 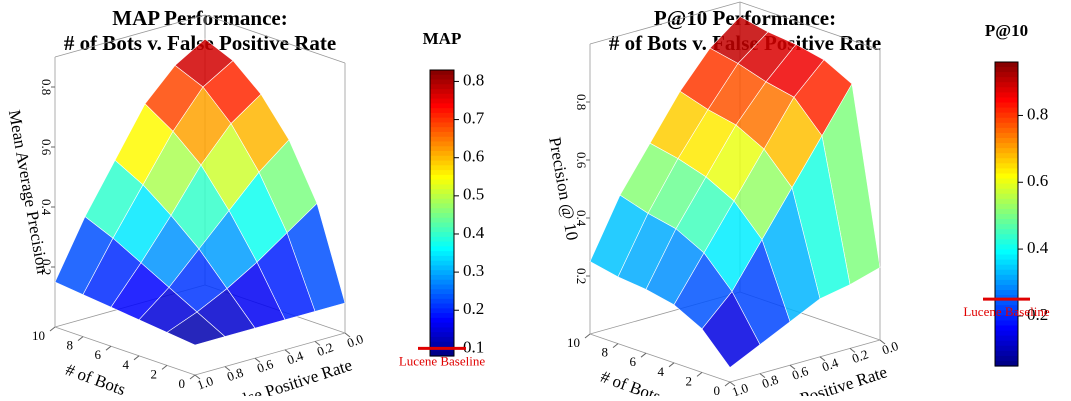 I want to click on x-tick-label: 0.8, so click(x=770, y=382).